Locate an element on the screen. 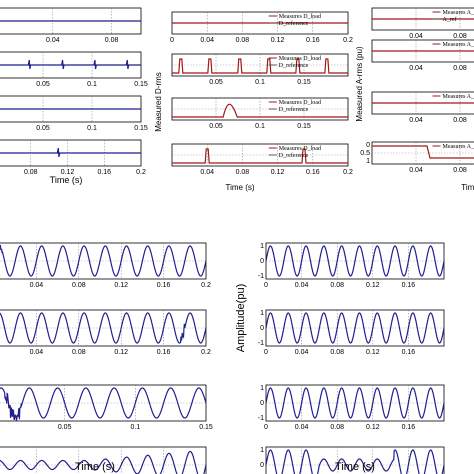 The height and width of the screenshot is (474, 474). panel-top-right-1: Measures A_rmsA_ref 0.04 0.08 is located at coordinates (422, 23).